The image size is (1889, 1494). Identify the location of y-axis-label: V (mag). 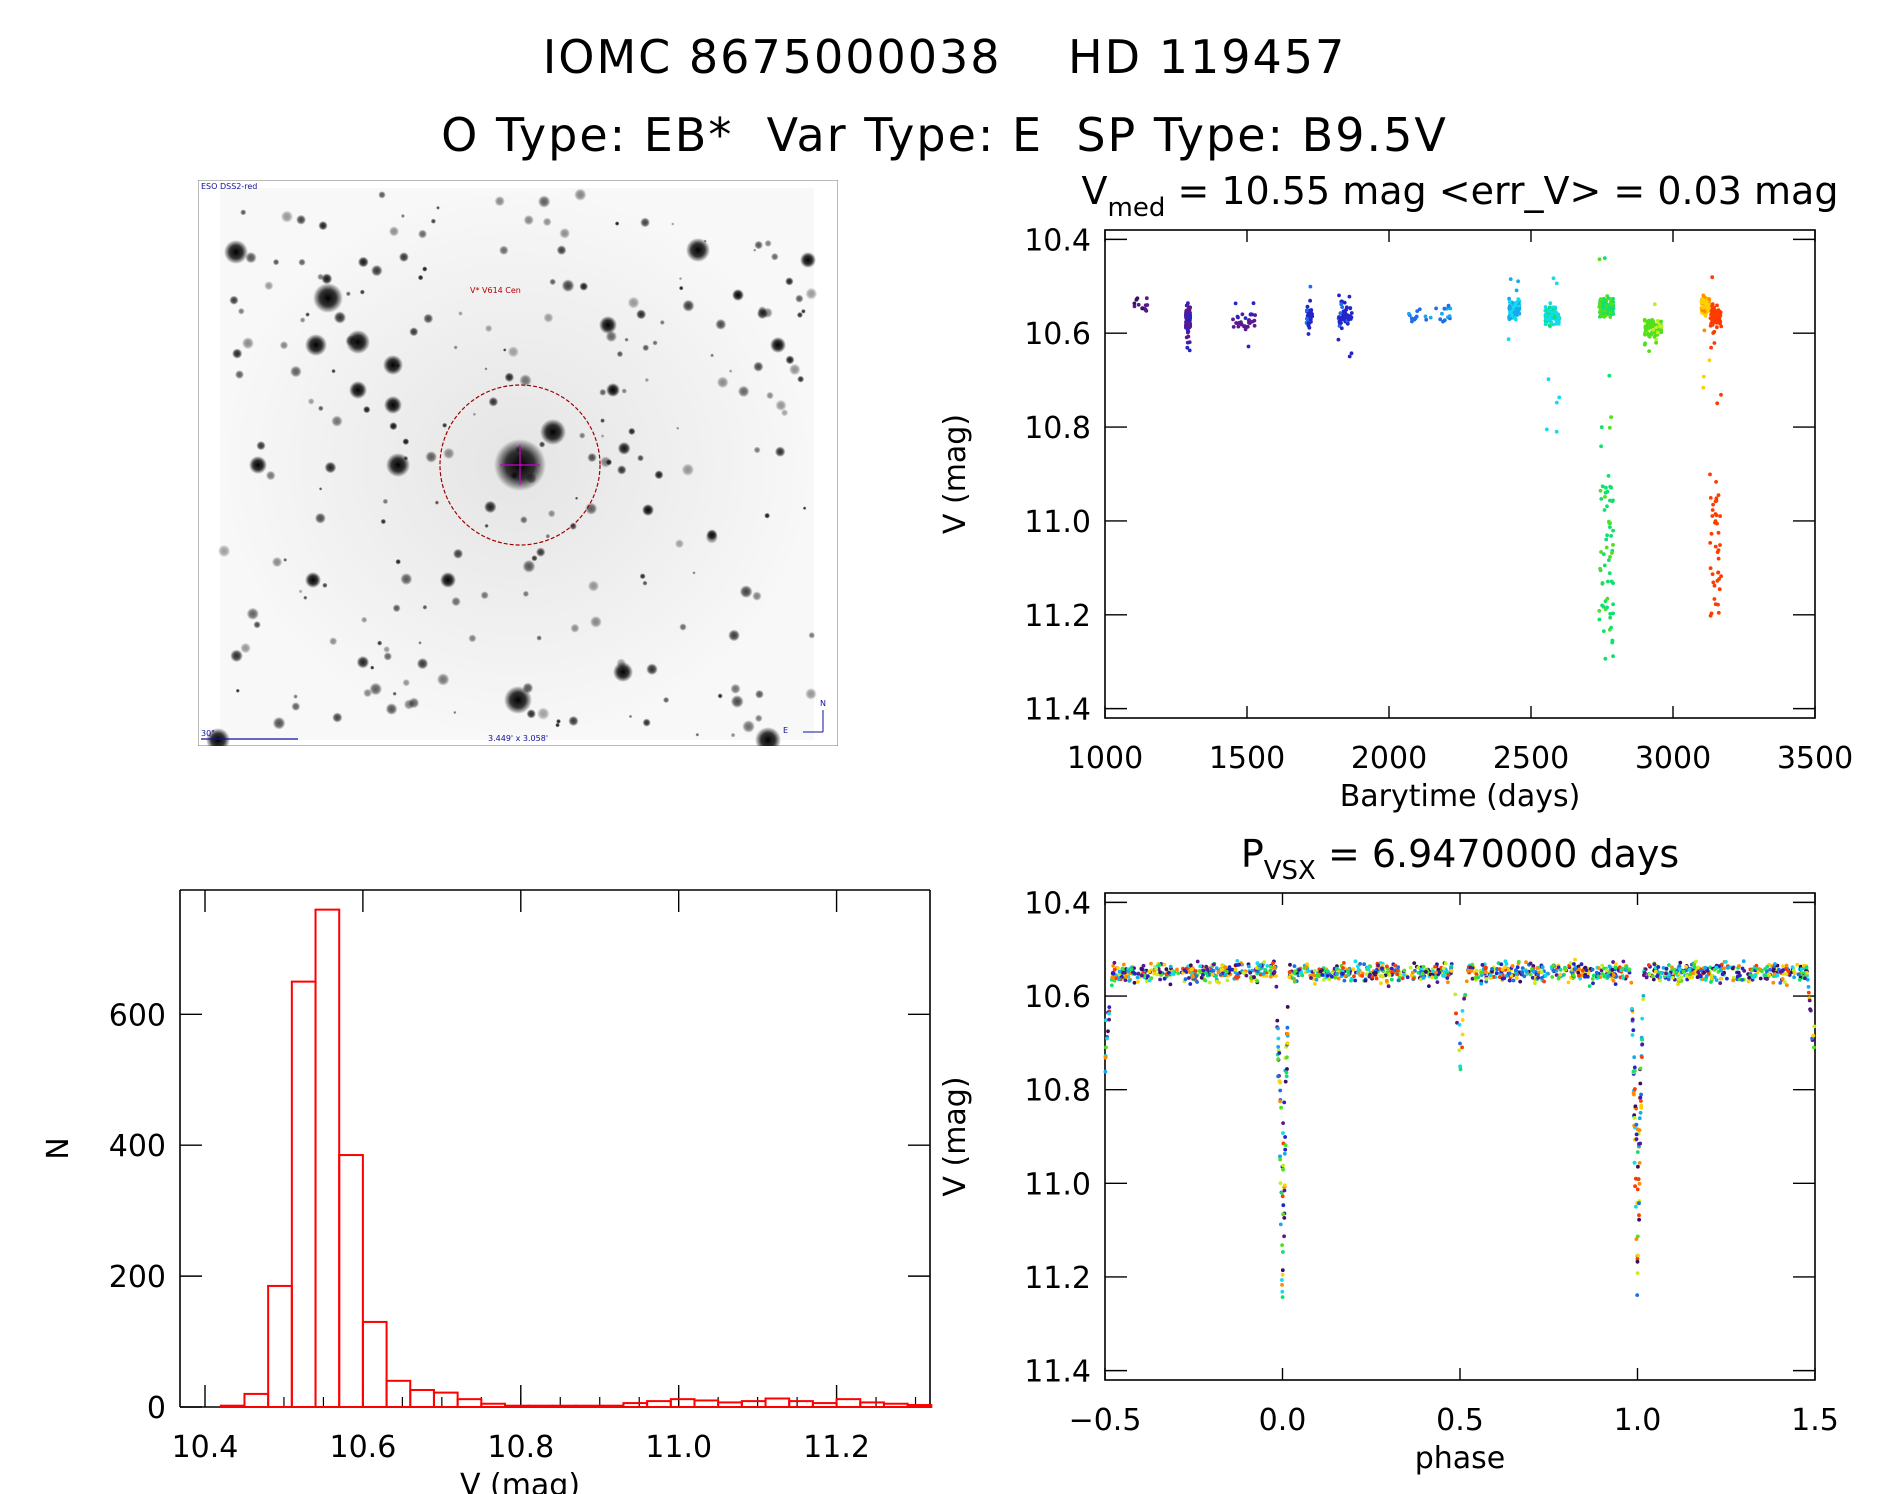
(955, 1136).